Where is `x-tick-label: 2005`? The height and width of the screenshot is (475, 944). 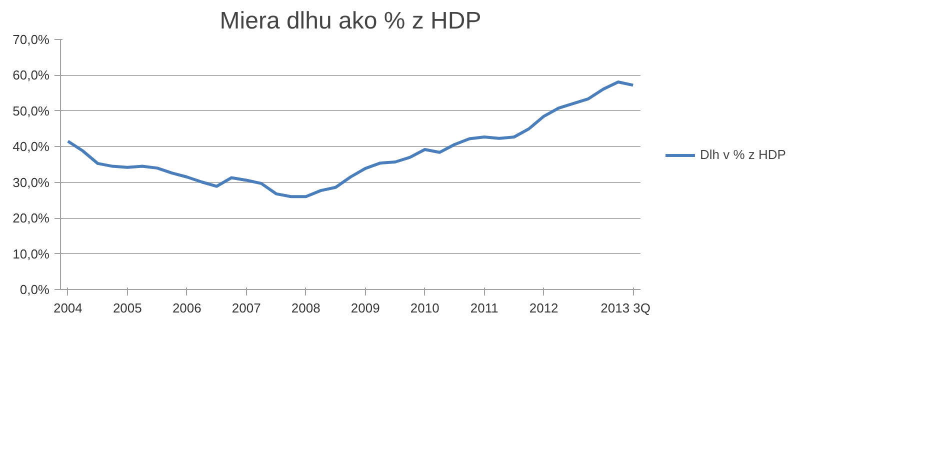 x-tick-label: 2005 is located at coordinates (127, 308).